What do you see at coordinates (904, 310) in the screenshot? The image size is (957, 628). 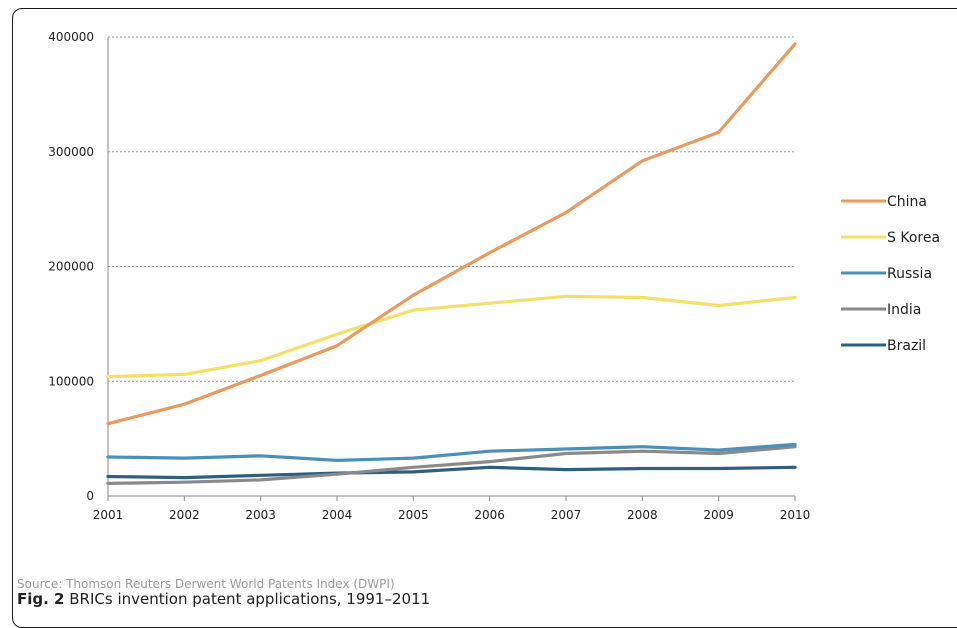 I see `legend-label-india: India` at bounding box center [904, 310].